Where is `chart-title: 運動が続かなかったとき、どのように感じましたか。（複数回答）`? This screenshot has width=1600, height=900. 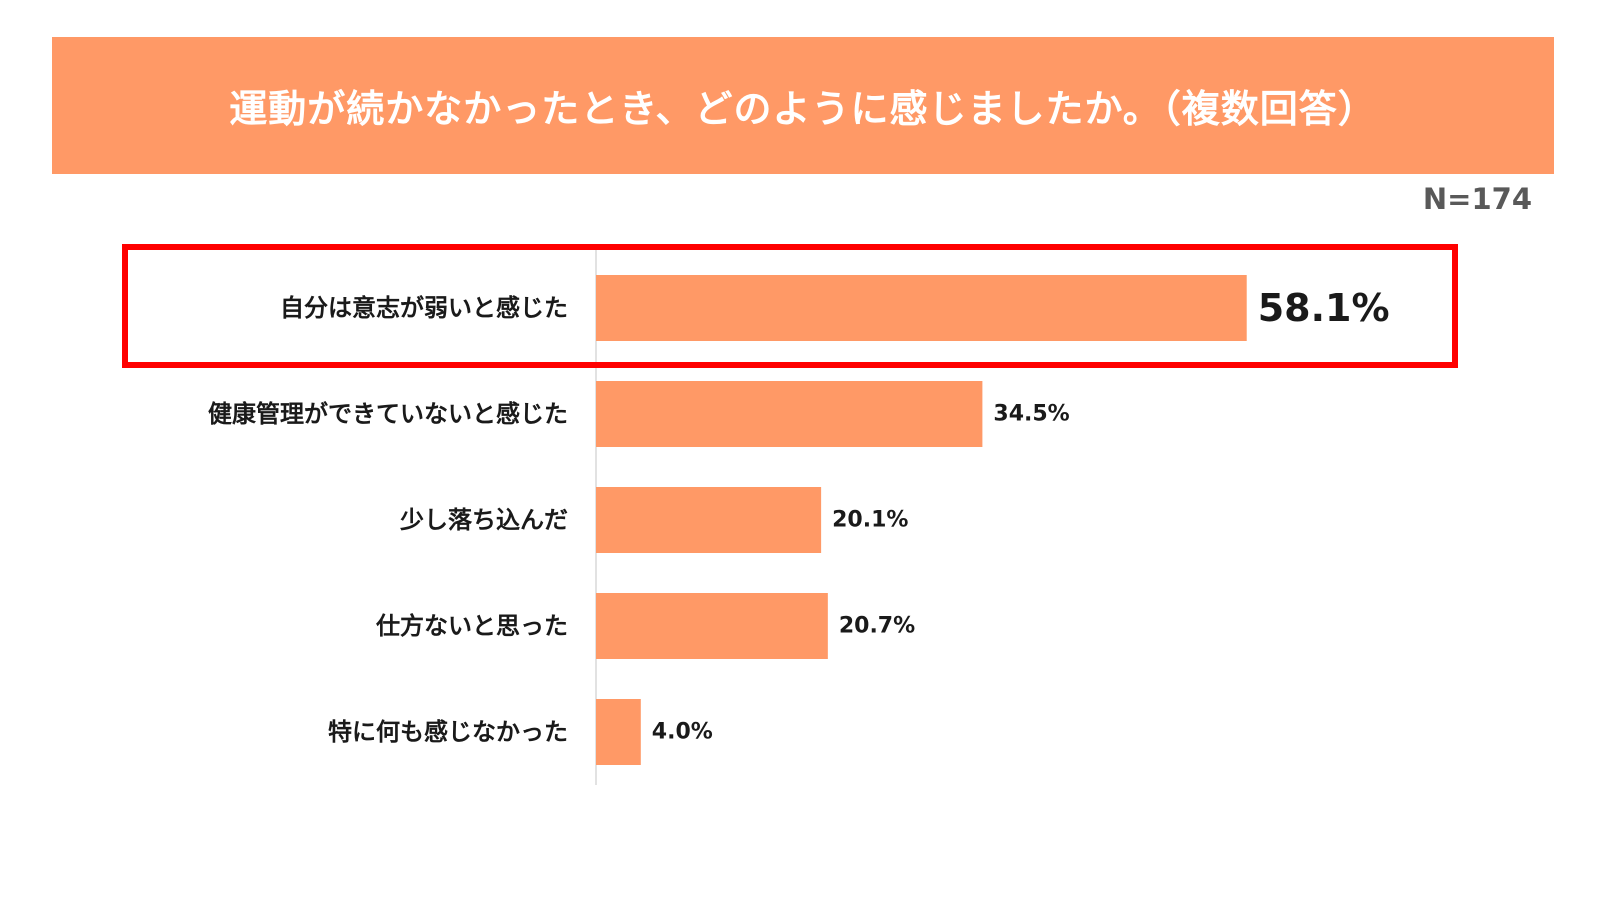
chart-title: 運動が続かなかったとき、どのように感じましたか。（複数回答） is located at coordinates (803, 109).